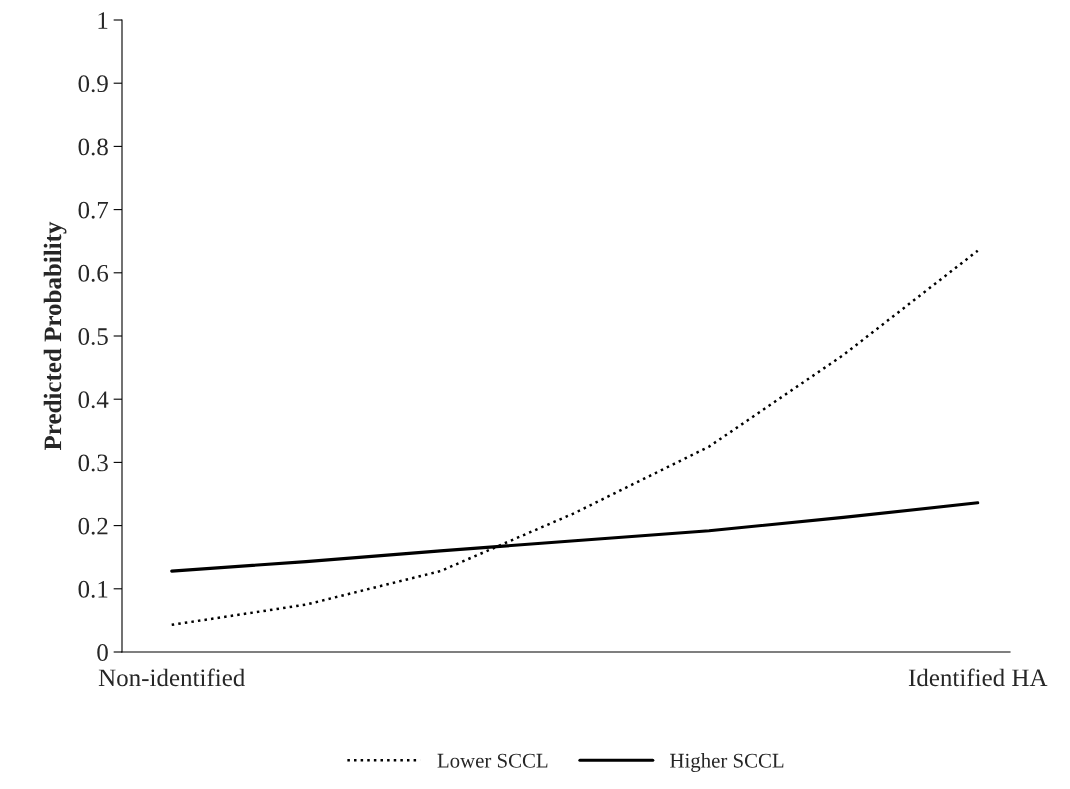 This screenshot has width=1070, height=789. What do you see at coordinates (93, 463) in the screenshot?
I see `y-tick-label: 0.3` at bounding box center [93, 463].